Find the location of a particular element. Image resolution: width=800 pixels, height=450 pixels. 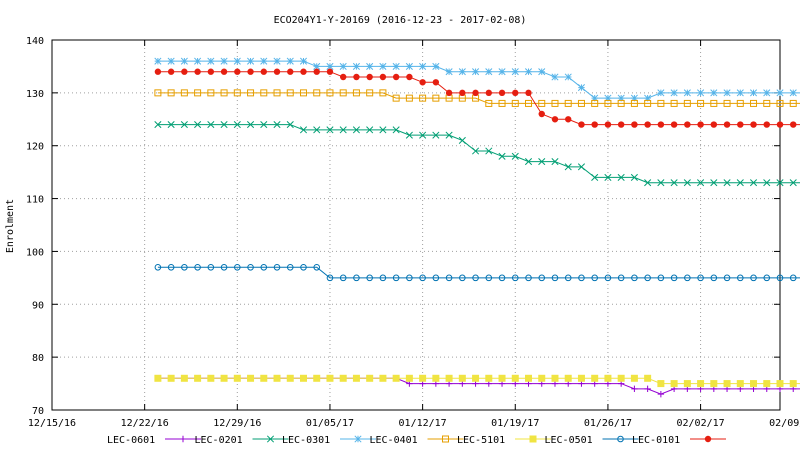

y-tick-label: 70 is located at coordinates (38, 411).